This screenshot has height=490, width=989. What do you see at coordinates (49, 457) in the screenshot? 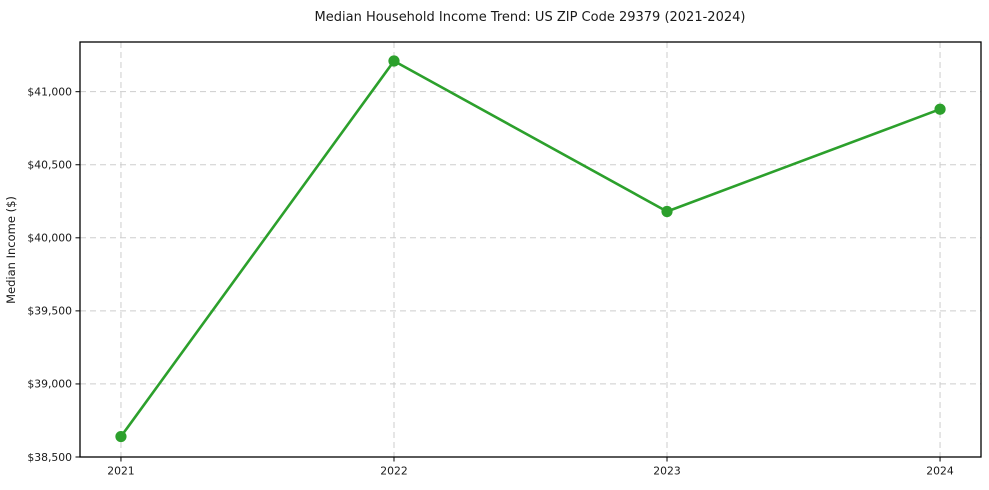
I see `y-tick-label: $38,500` at bounding box center [49, 457].